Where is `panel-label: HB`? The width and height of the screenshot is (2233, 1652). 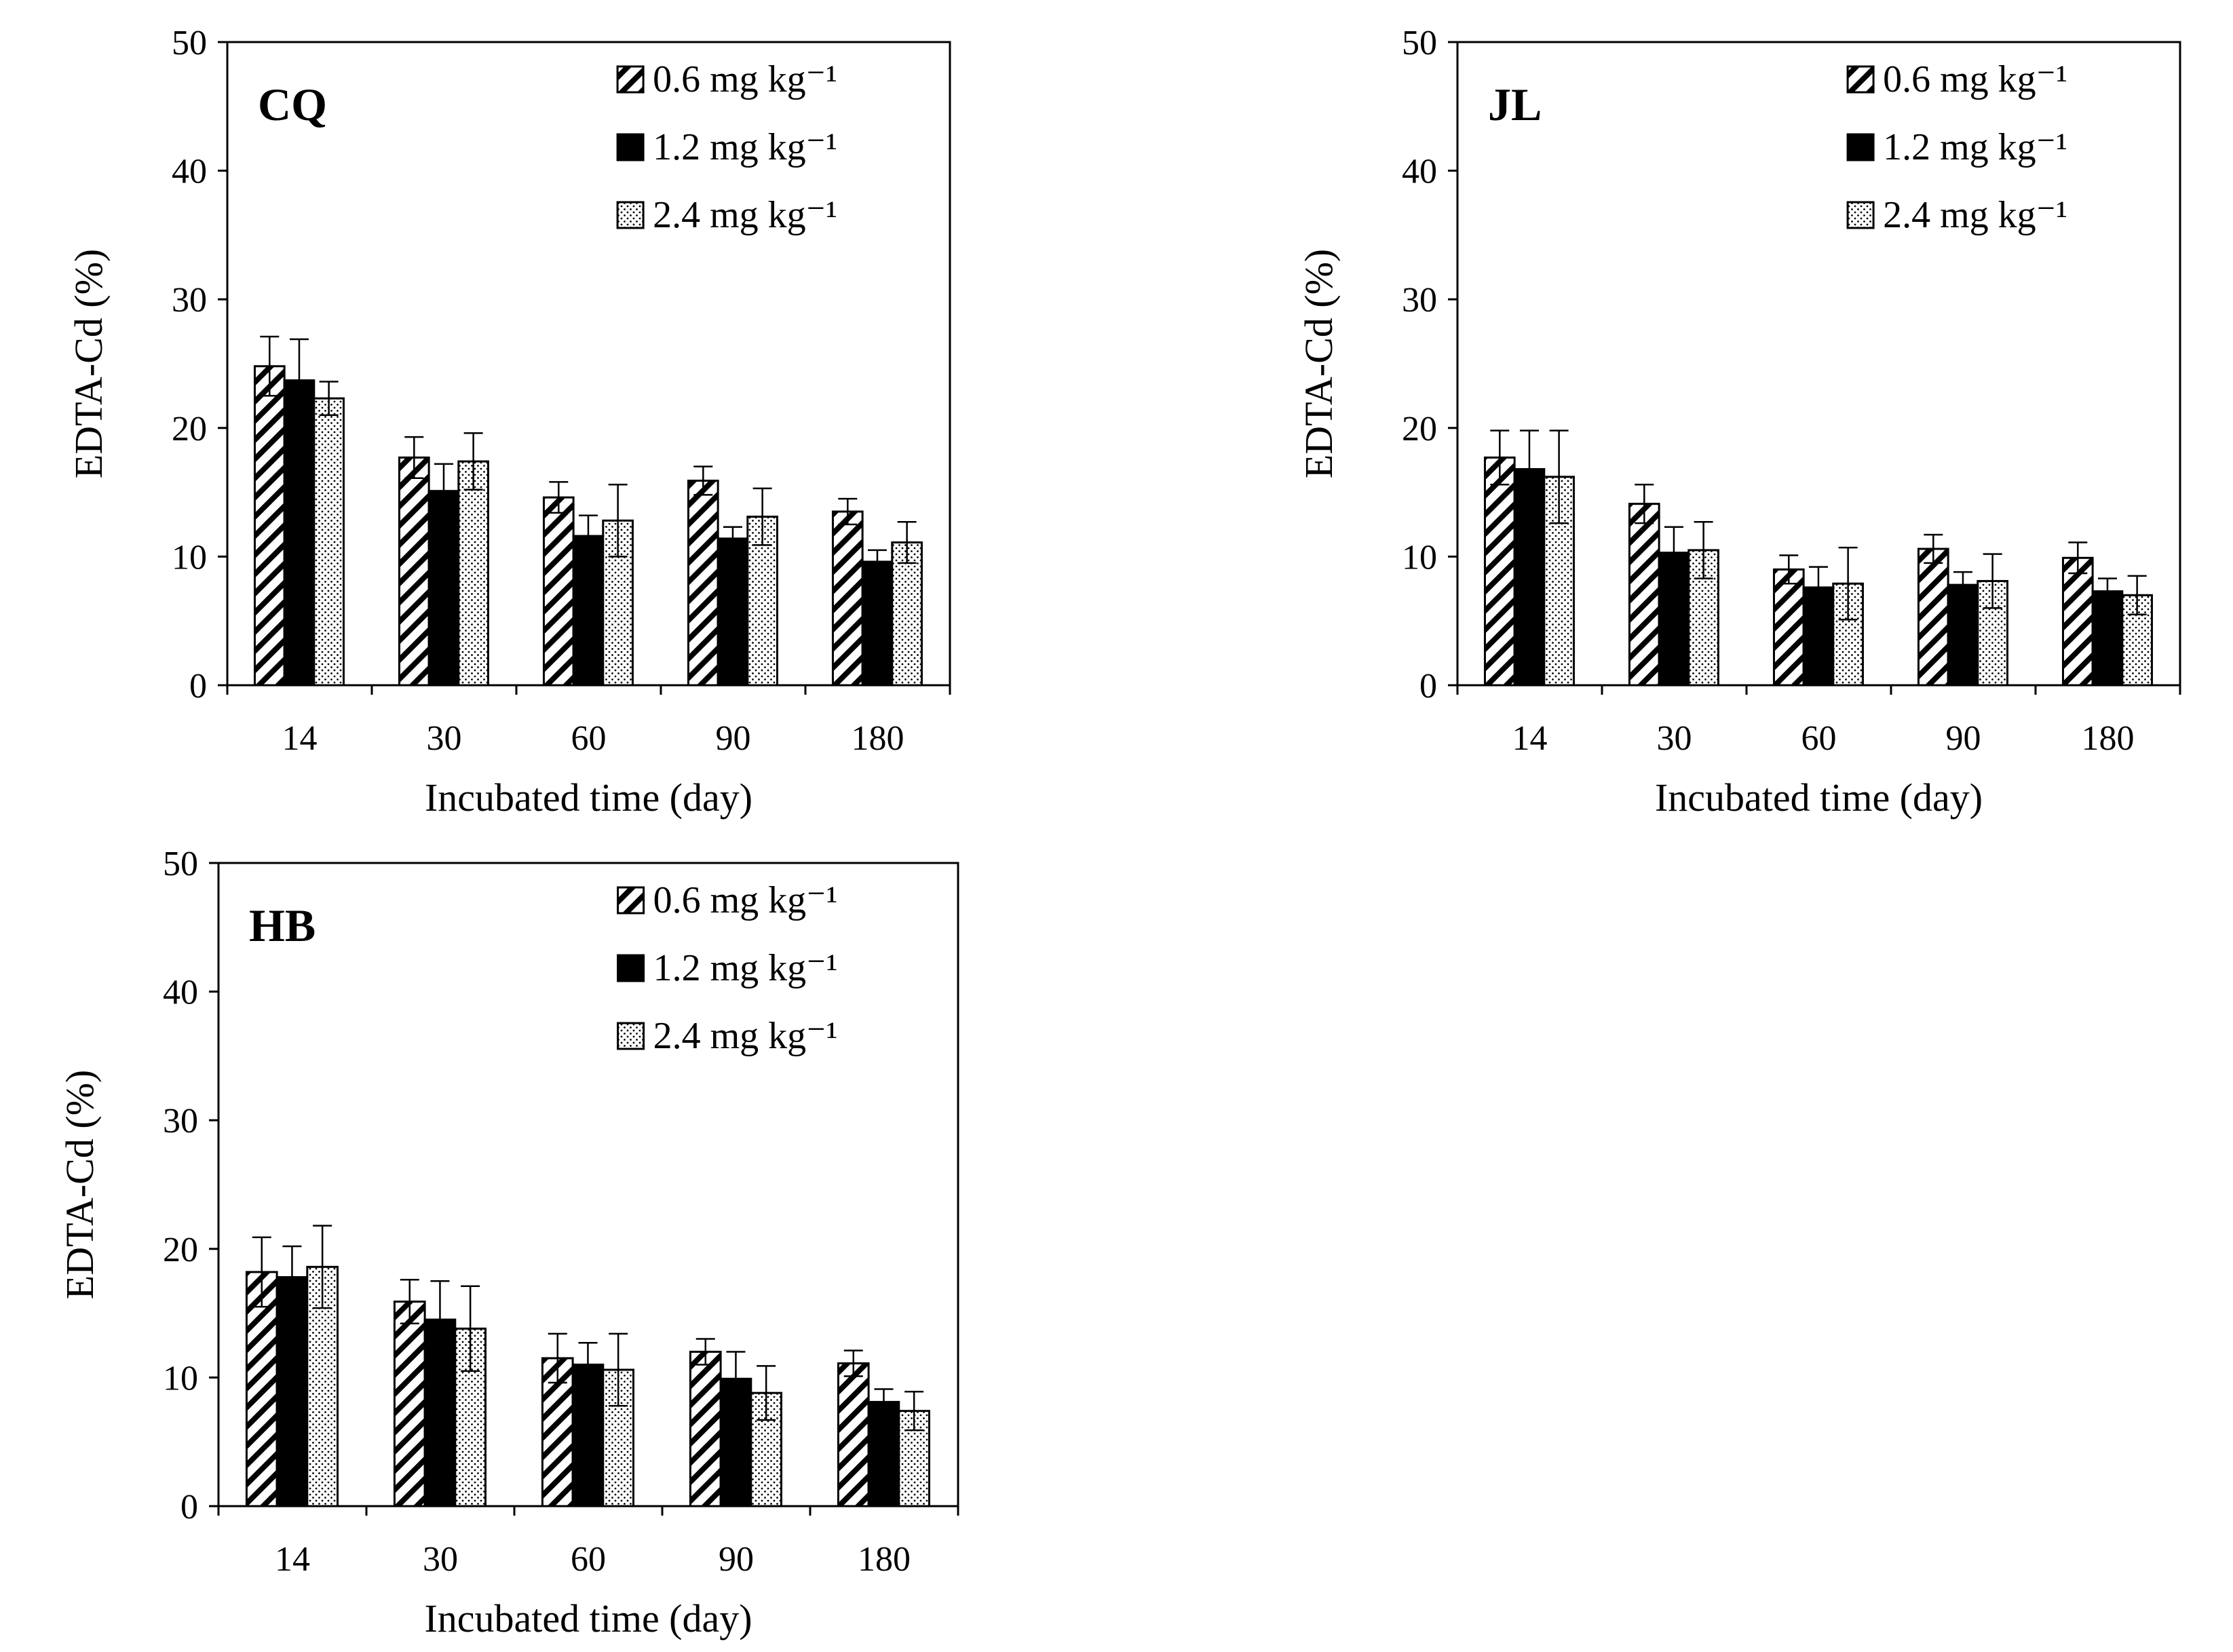
panel-label: HB is located at coordinates (282, 925).